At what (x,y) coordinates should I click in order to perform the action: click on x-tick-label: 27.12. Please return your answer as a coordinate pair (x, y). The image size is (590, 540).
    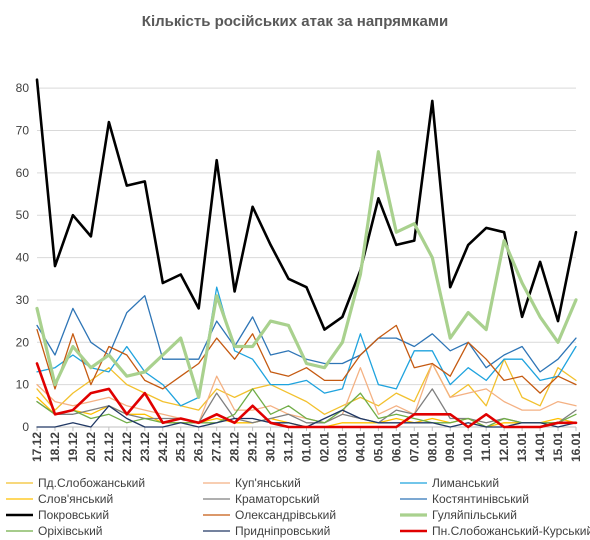
    Looking at the image, I should click on (217, 447).